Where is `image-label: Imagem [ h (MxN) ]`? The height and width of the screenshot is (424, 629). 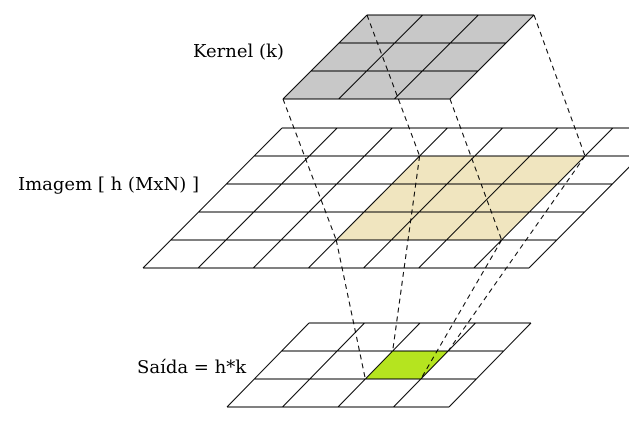
image-label: Imagem [ h (MxN) ] is located at coordinates (108, 184).